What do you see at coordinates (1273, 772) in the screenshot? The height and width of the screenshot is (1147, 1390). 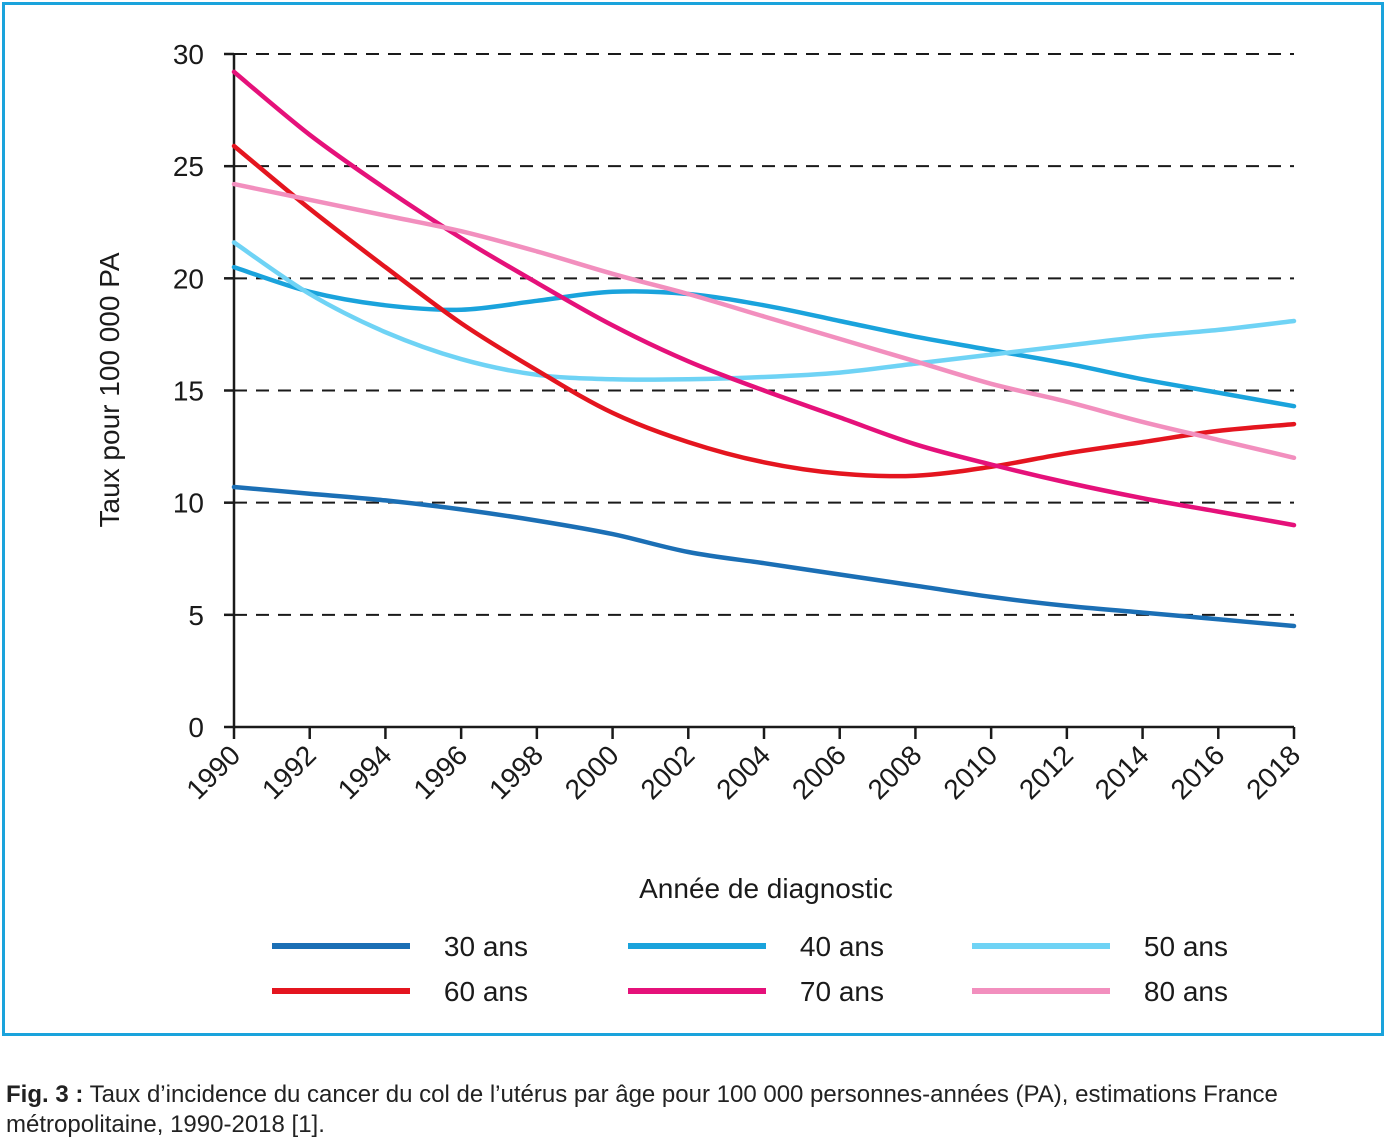 I see `x-tick-label: 2018` at bounding box center [1273, 772].